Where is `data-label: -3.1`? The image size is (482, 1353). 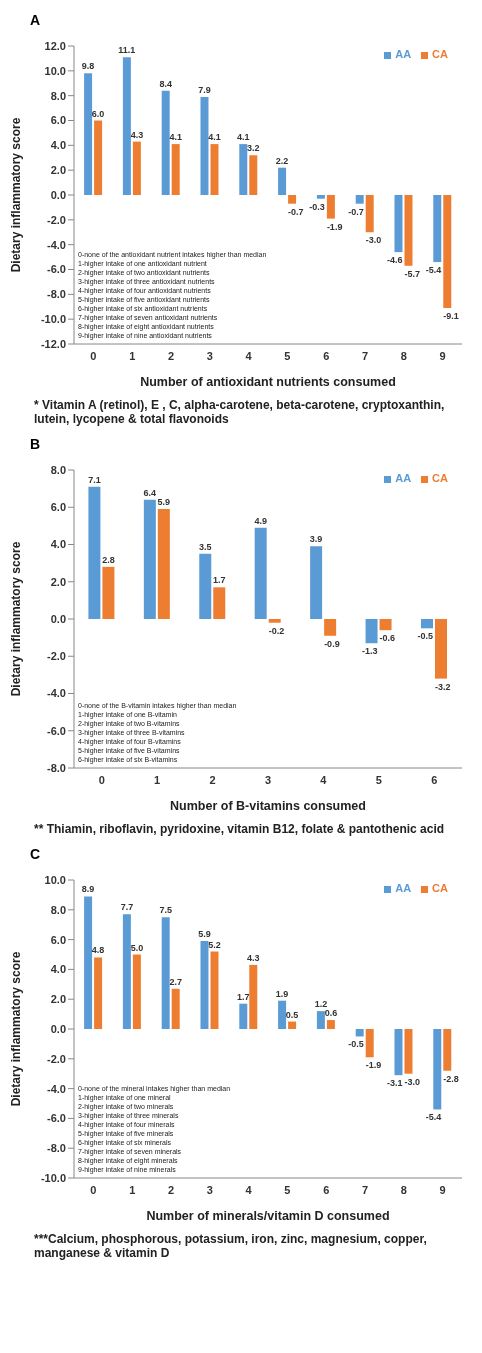
data-label: -3.1 is located at coordinates (394, 1083).